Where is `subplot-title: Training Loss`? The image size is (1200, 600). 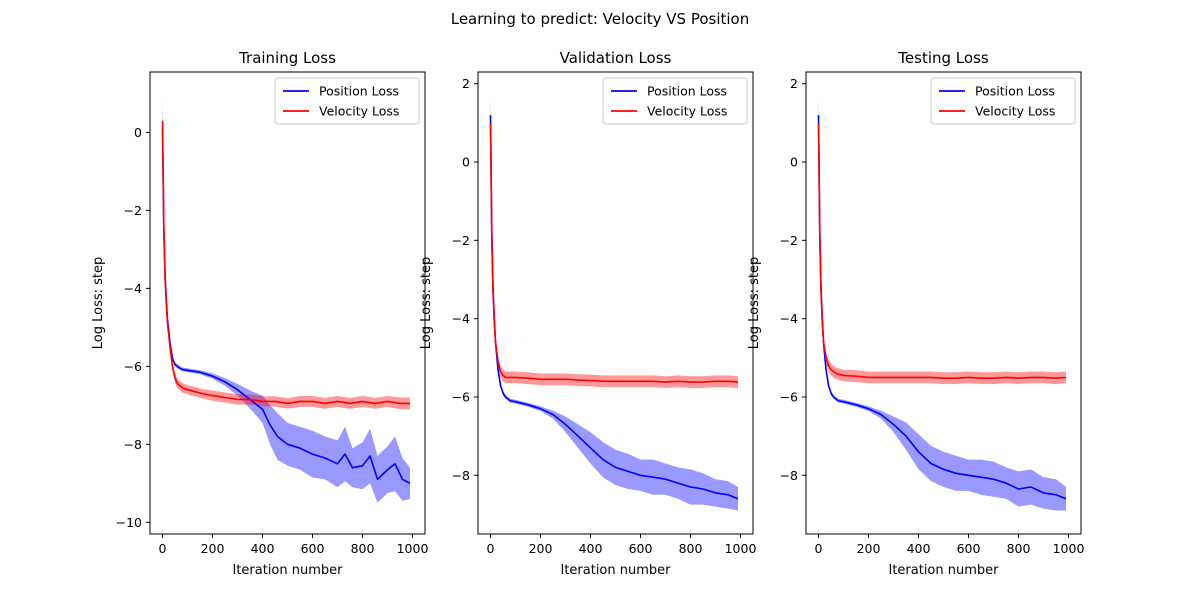 subplot-title: Training Loss is located at coordinates (287, 58).